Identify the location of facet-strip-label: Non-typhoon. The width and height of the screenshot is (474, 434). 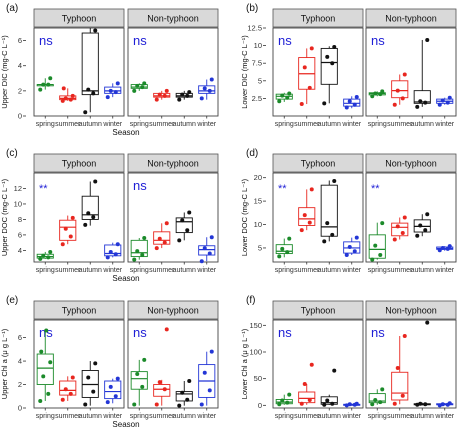
(411, 19).